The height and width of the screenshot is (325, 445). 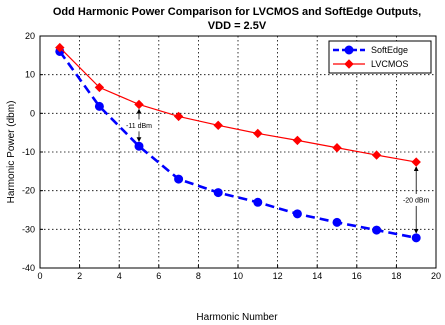 I want to click on x-tick-label: 14, so click(x=317, y=276).